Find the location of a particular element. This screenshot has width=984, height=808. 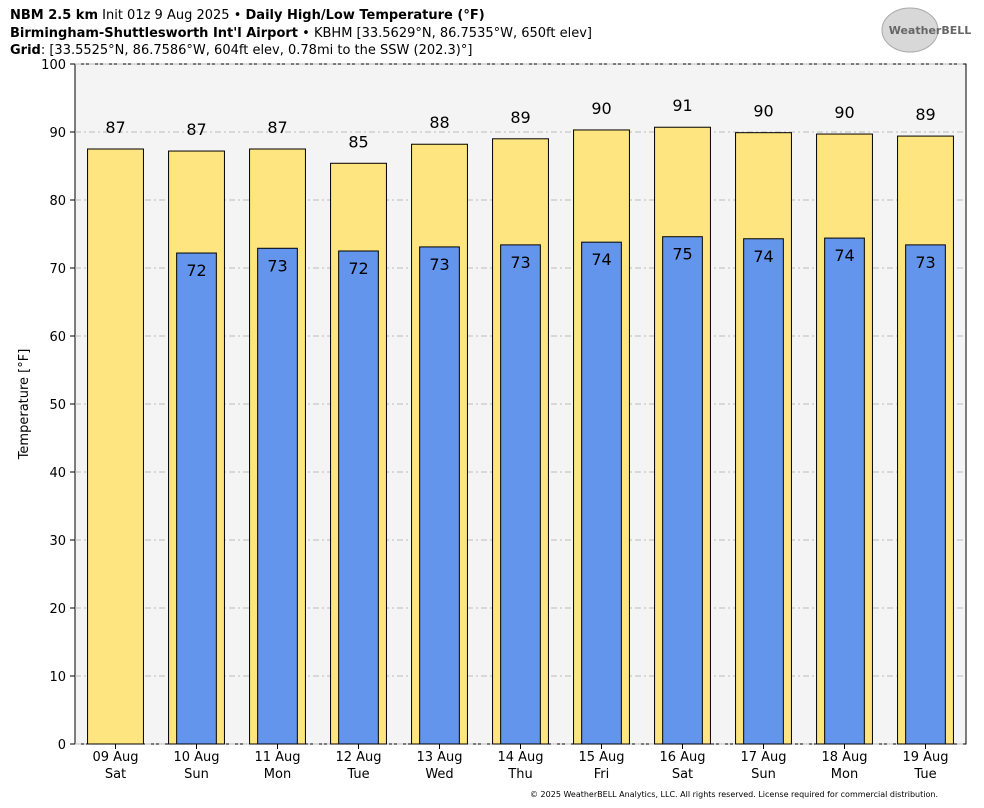

y-tick-label: 50 is located at coordinates (57, 405).